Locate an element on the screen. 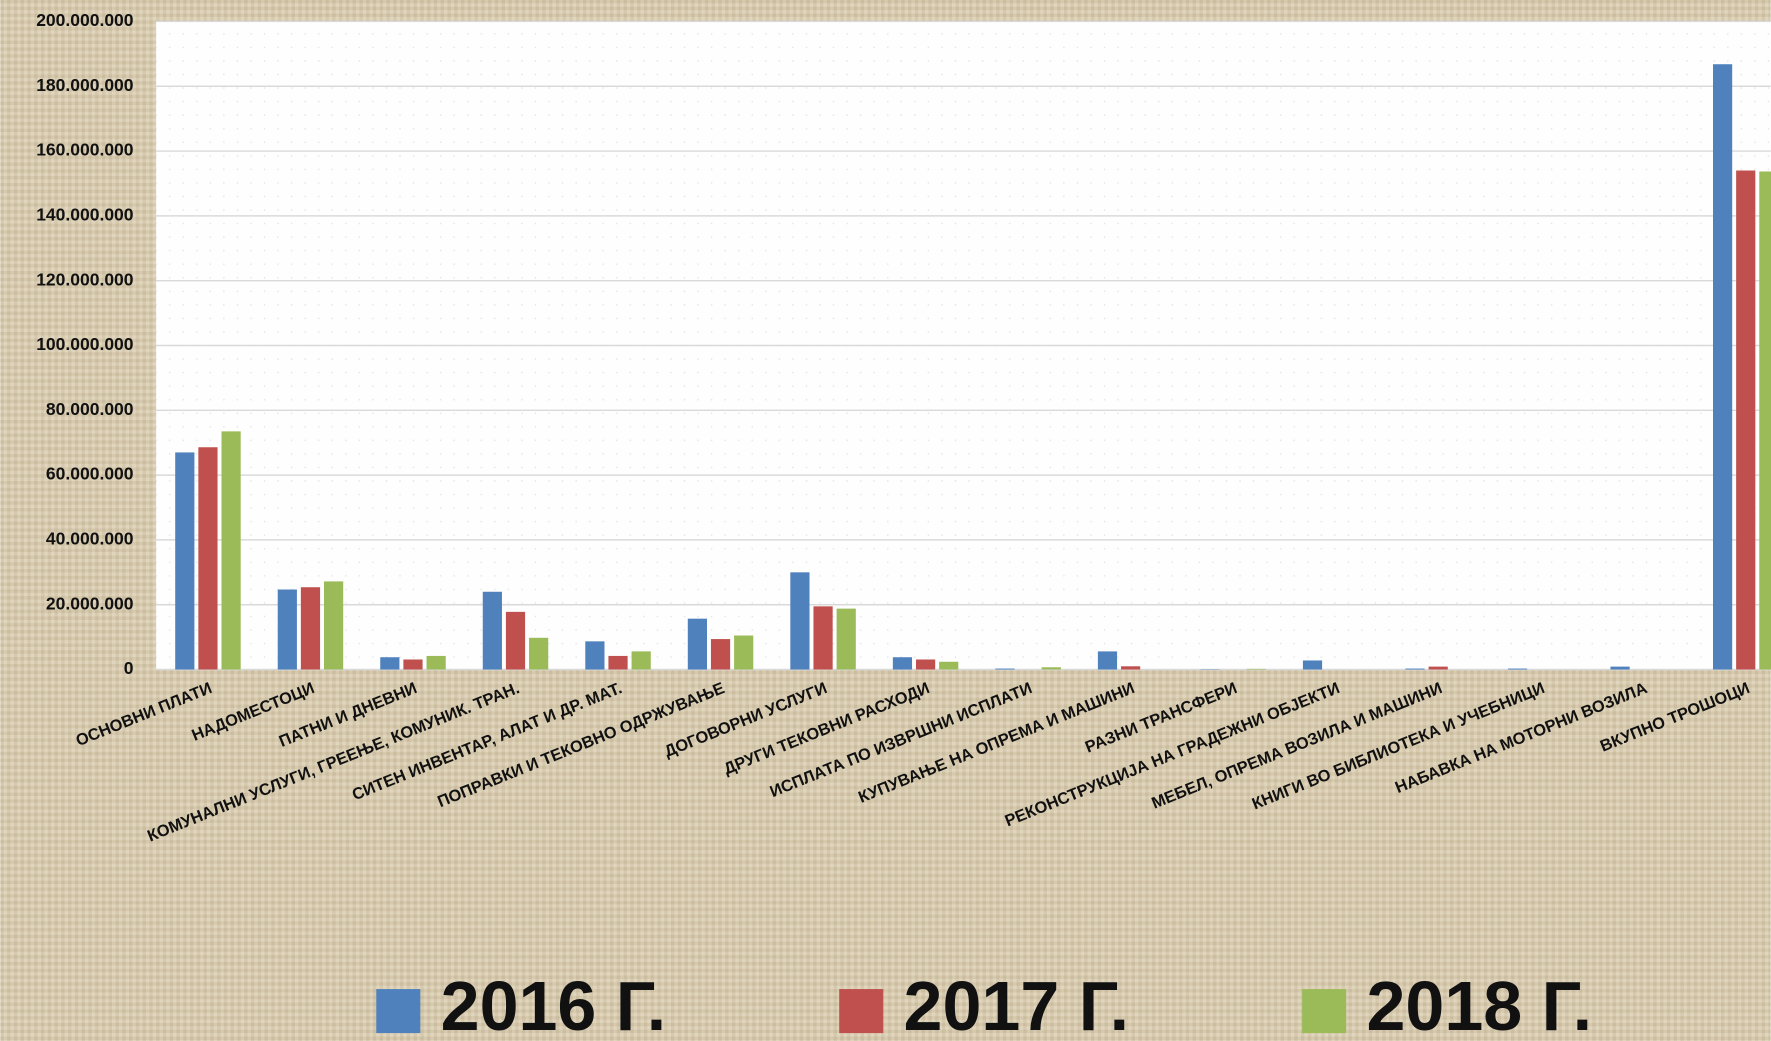  legend-label: 2017 Г. is located at coordinates (1017, 1004).